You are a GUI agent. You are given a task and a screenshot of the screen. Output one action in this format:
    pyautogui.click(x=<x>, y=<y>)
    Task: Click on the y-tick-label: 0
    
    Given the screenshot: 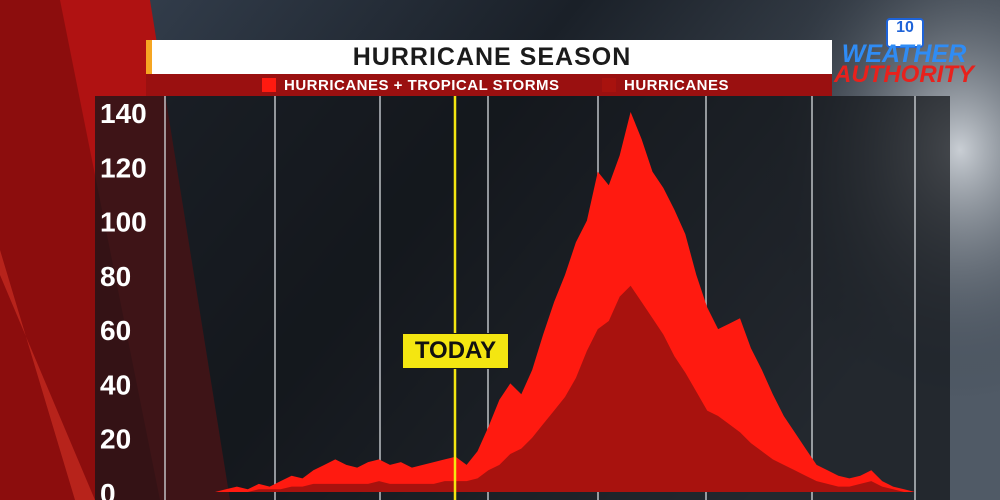 What is the action you would take?
    pyautogui.click(x=108, y=489)
    